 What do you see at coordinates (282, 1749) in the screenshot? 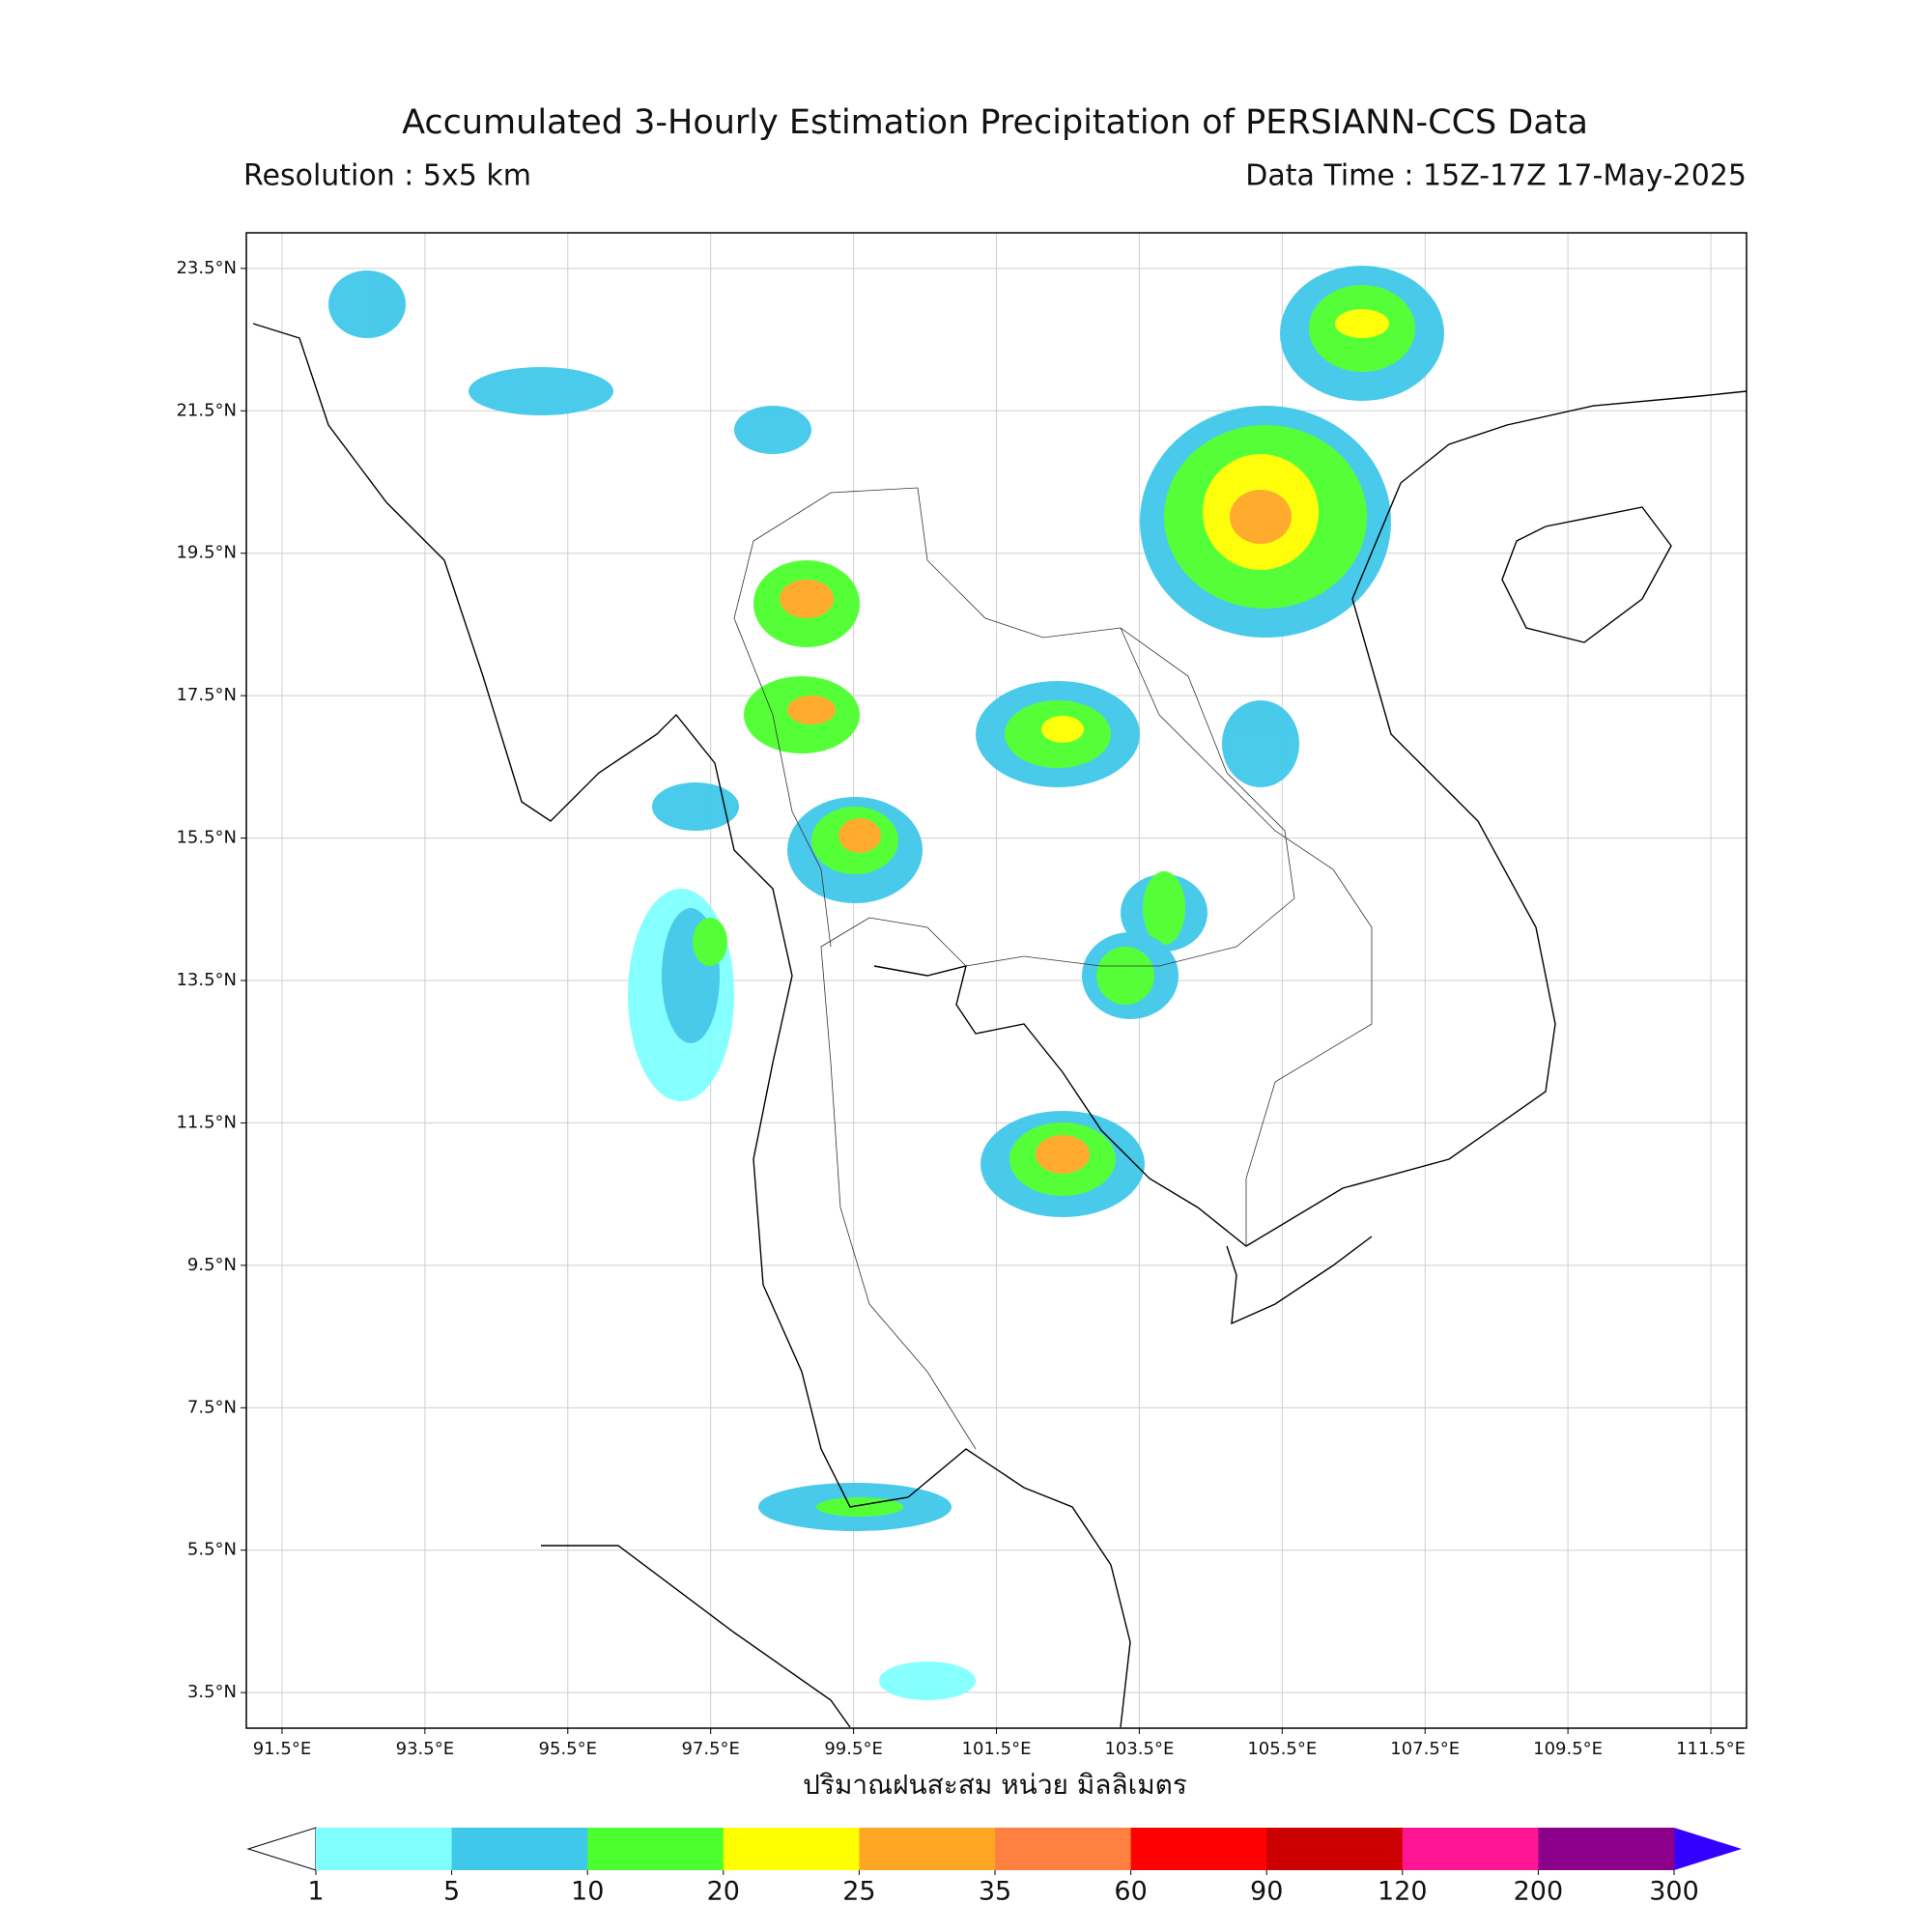
I see `x-tick-label: 91.5°E` at bounding box center [282, 1749].